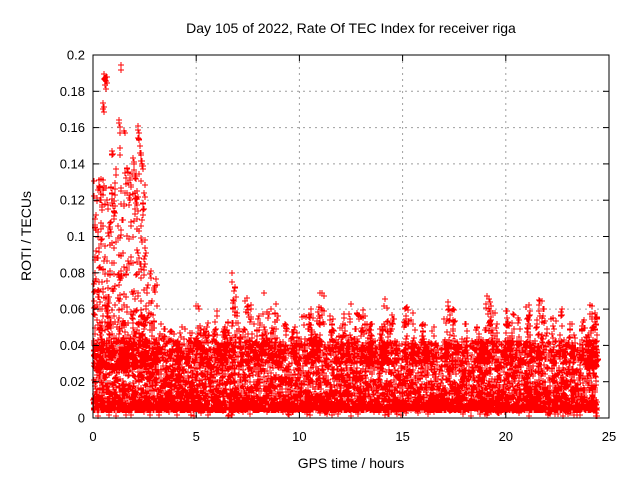 The width and height of the screenshot is (640, 480). Describe the element at coordinates (76, 236) in the screenshot. I see `y-tick-label: 0.1` at that location.